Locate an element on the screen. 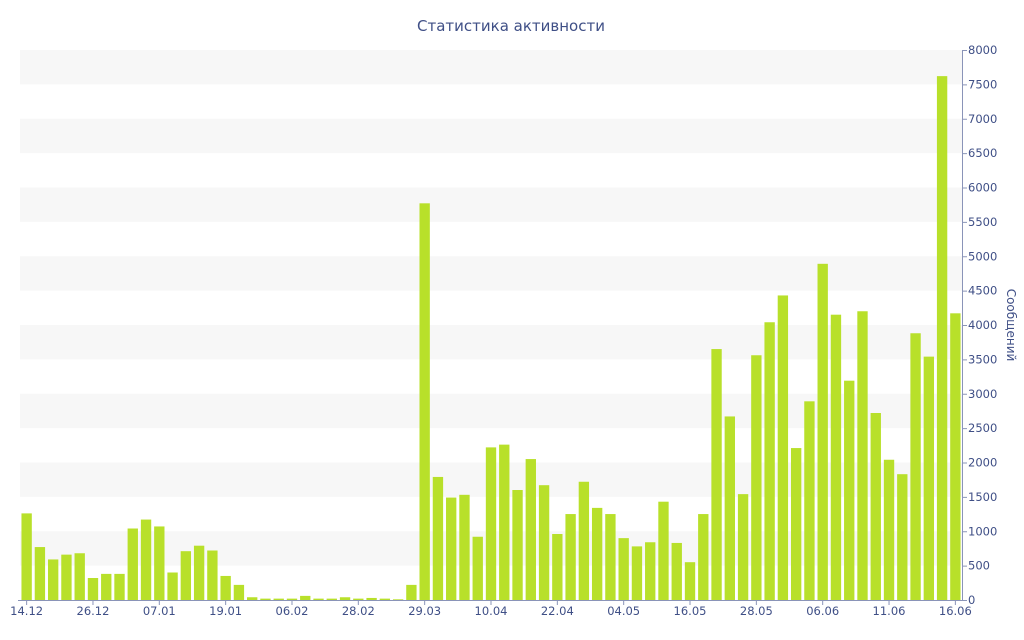  y-tick-label: 5000 is located at coordinates (982, 256).